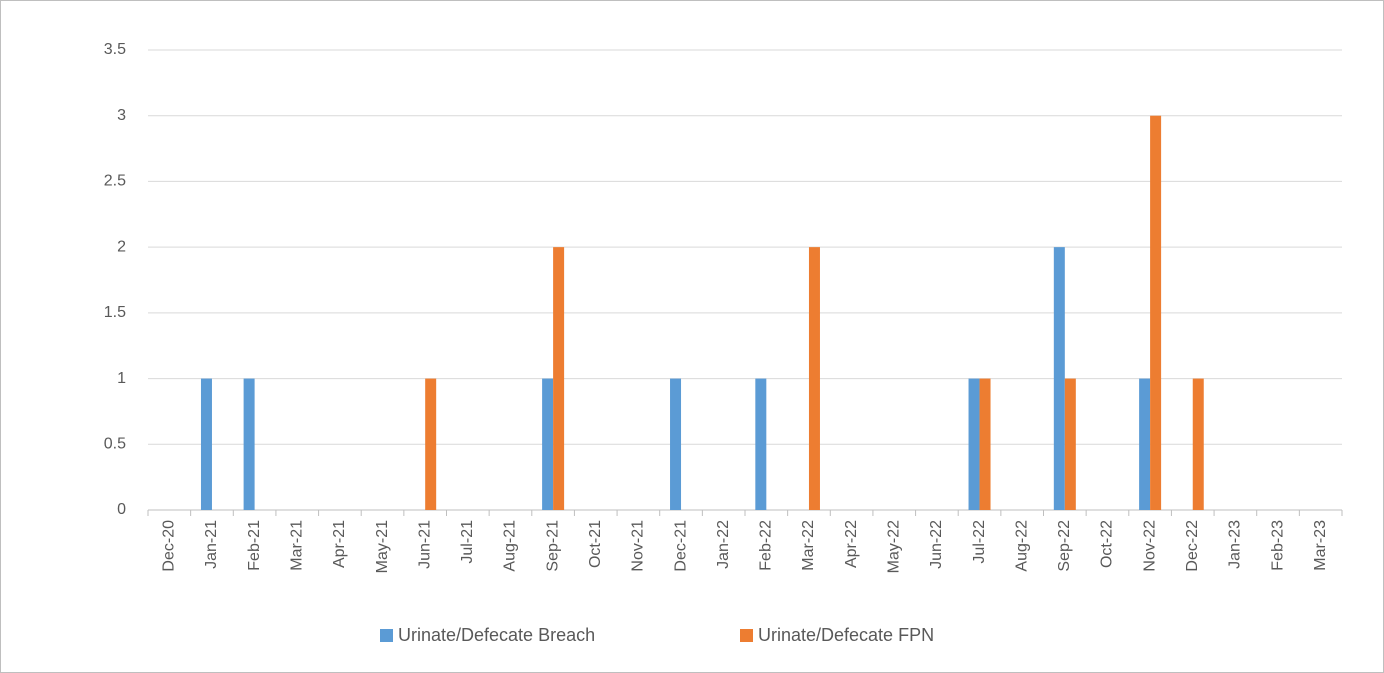 The image size is (1384, 673). What do you see at coordinates (169, 546) in the screenshot?
I see `x-tick-label: Dec-20` at bounding box center [169, 546].